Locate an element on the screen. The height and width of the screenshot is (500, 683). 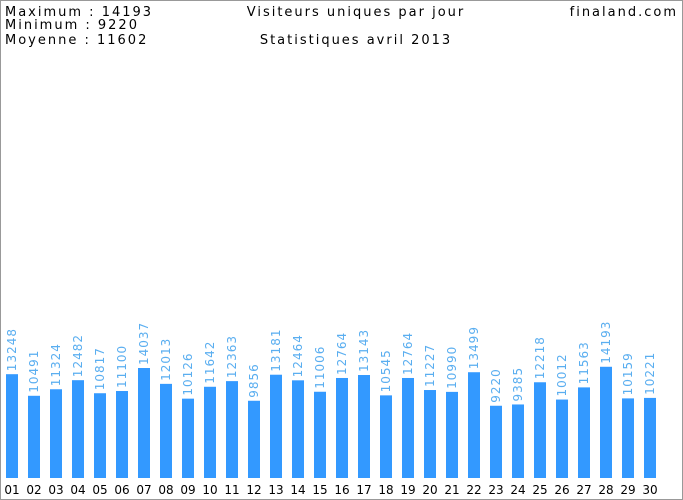
x-tick-label: 02 is located at coordinates (33, 490).